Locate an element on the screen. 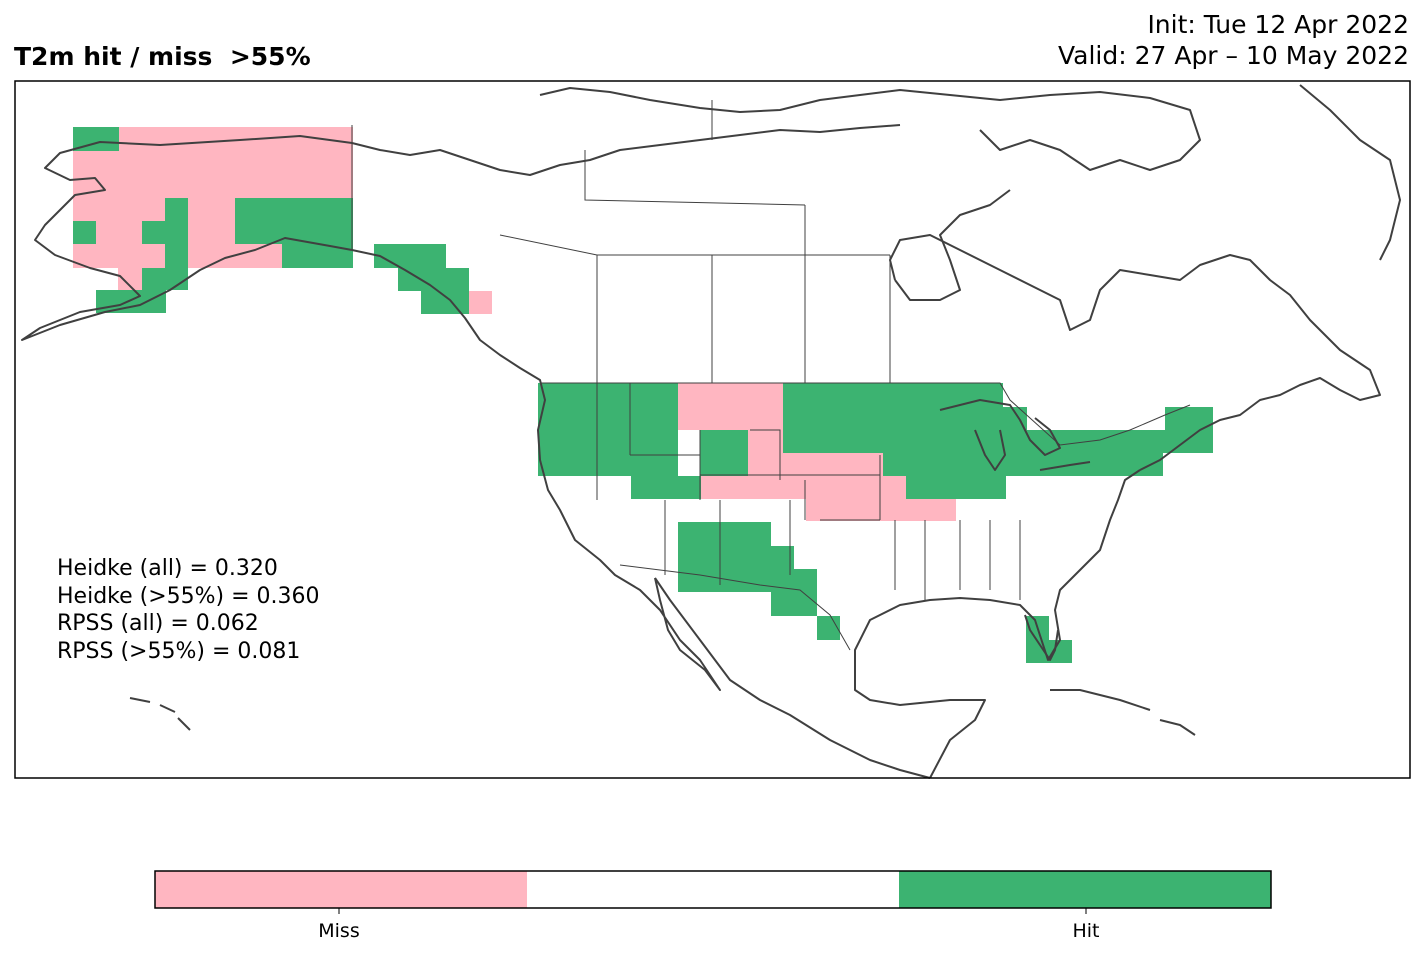 Image resolution: width=1425 pixels, height=958 pixels. greenland-coast is located at coordinates (1350, 172).